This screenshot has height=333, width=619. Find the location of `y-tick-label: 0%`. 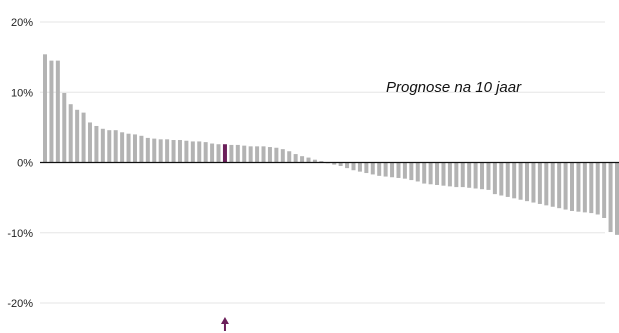

y-tick-label: 0% is located at coordinates (25, 164).